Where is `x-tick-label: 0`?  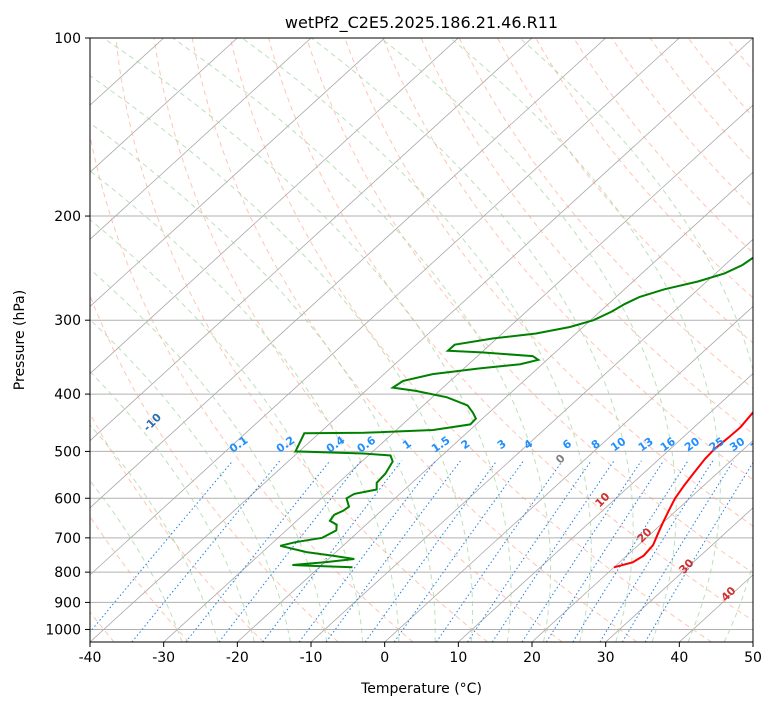 x-tick-label: 0 is located at coordinates (384, 658).